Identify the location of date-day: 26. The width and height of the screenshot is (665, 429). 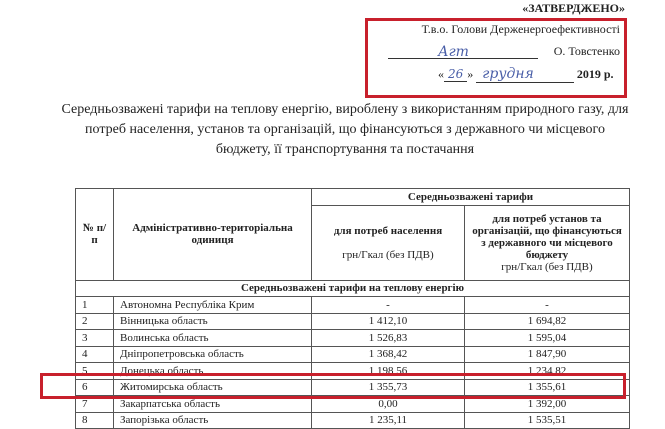
(456, 74).